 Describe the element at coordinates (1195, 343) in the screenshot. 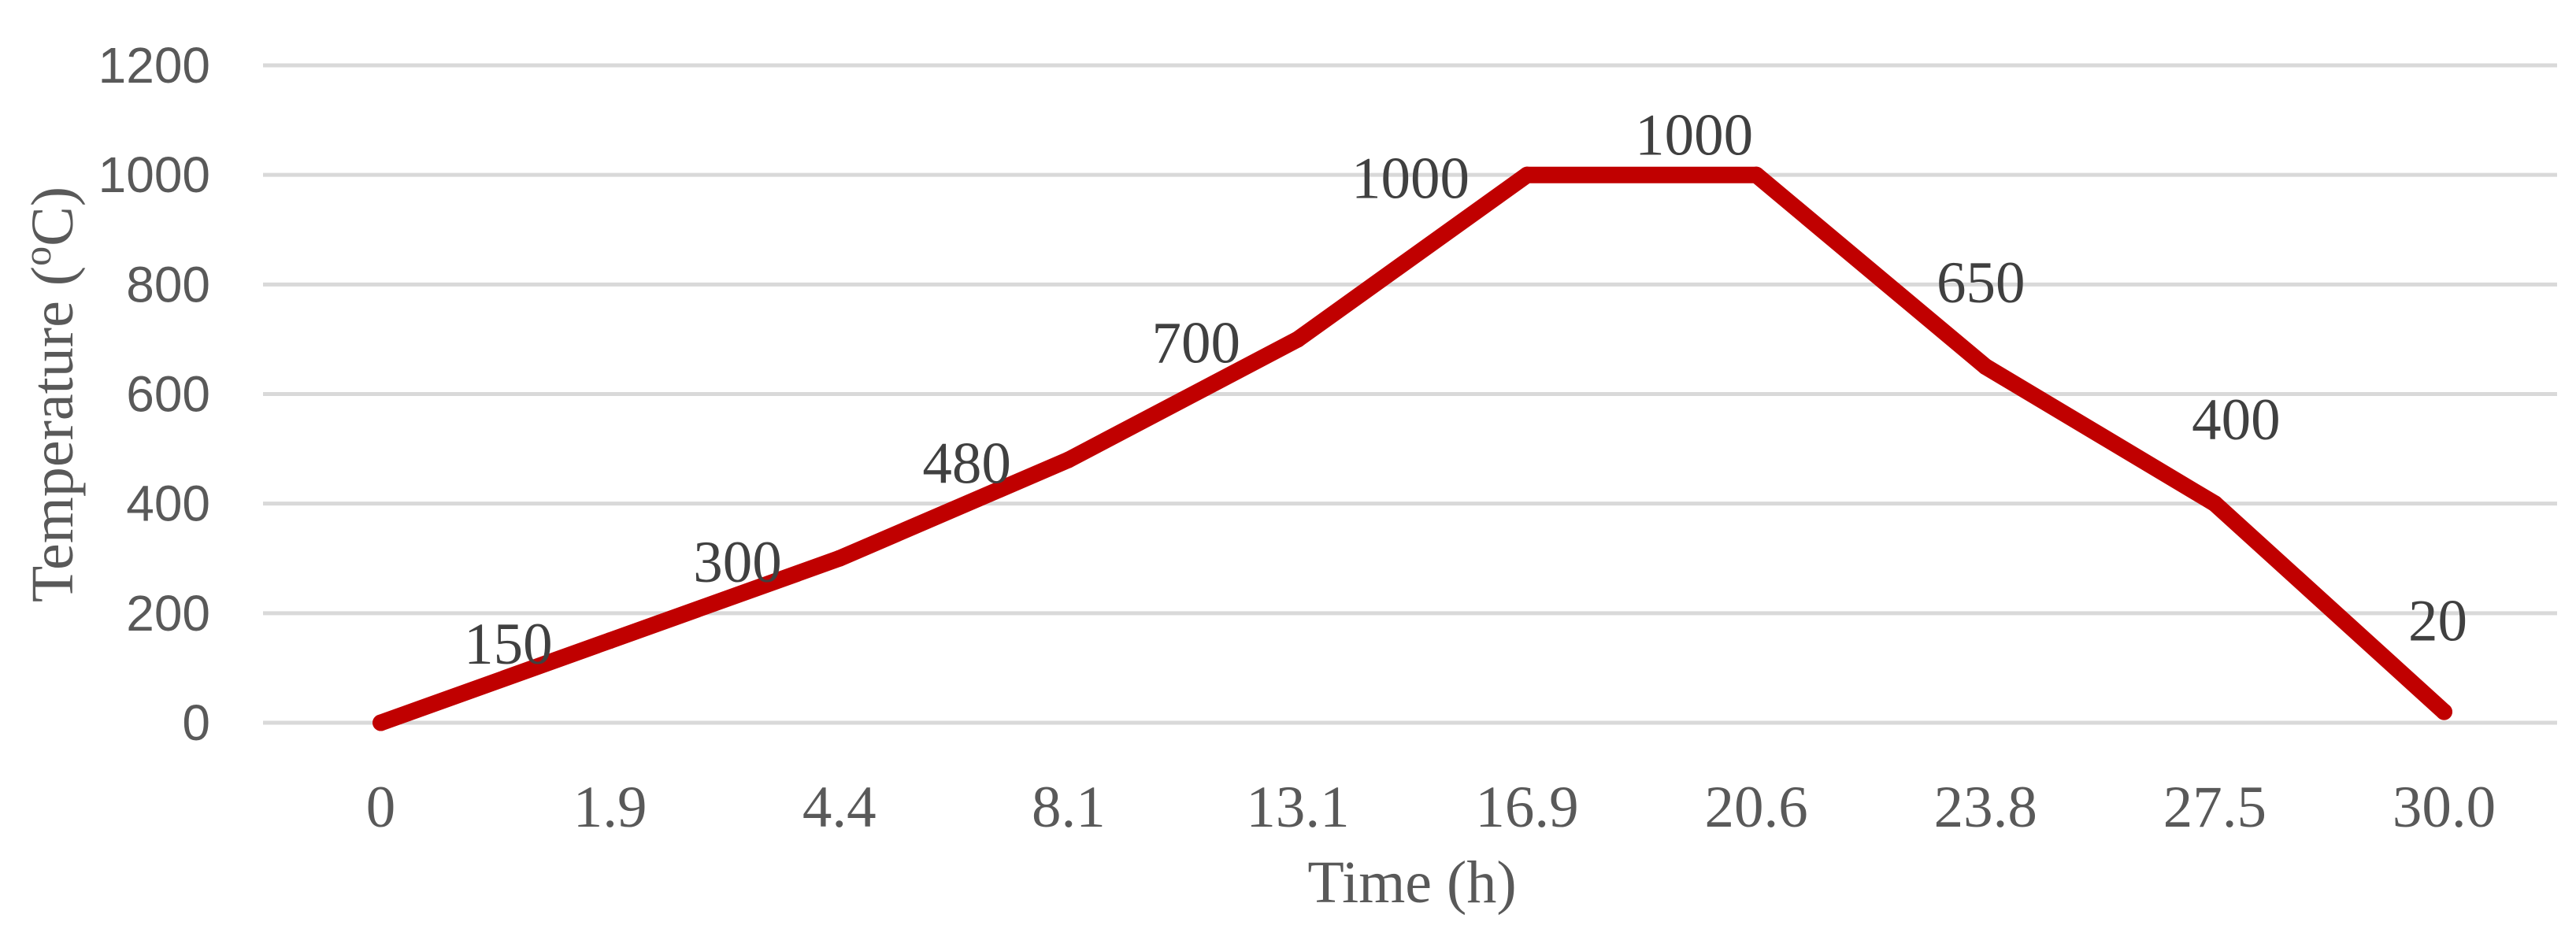

I see `data-label: 700` at that location.